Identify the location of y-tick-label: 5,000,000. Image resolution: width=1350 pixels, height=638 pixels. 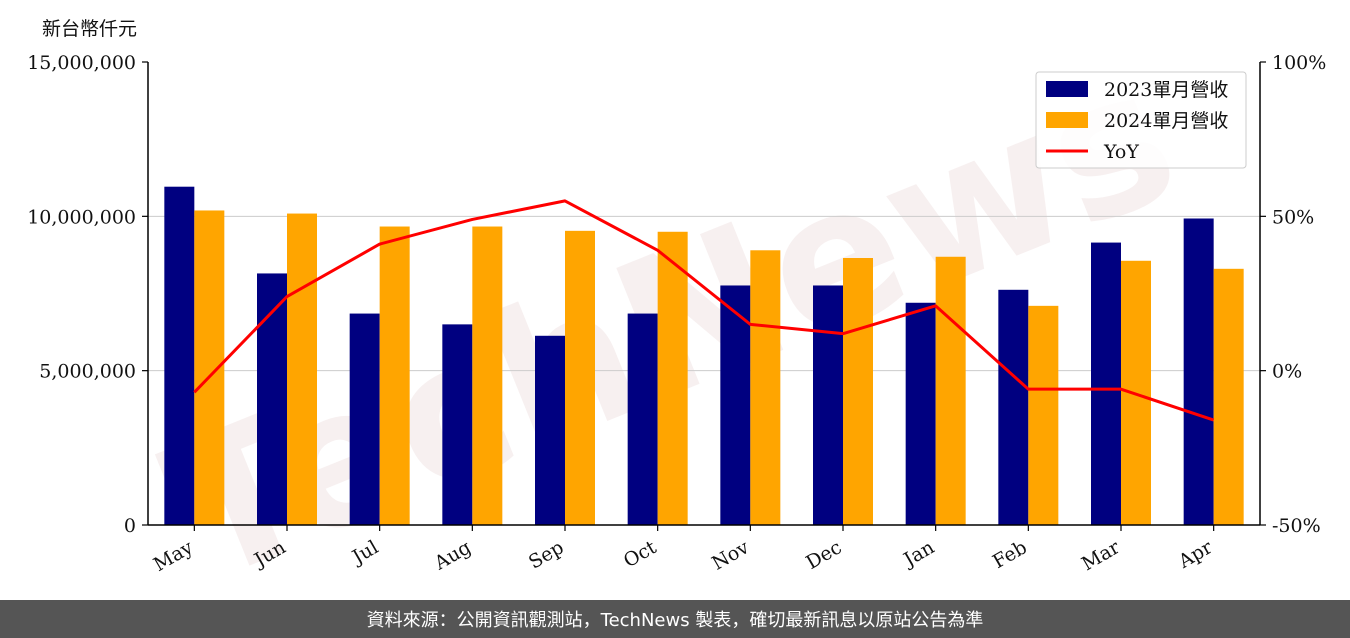
(87, 372).